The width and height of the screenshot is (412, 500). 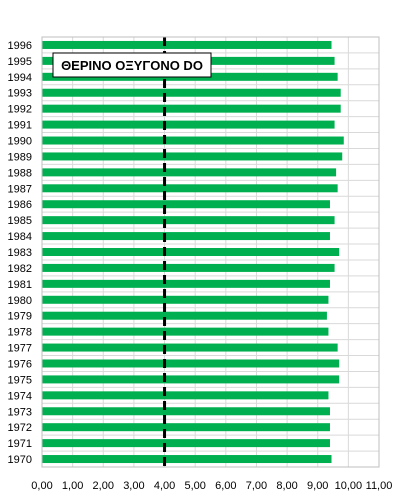 I want to click on bar-1996, so click(x=187, y=44).